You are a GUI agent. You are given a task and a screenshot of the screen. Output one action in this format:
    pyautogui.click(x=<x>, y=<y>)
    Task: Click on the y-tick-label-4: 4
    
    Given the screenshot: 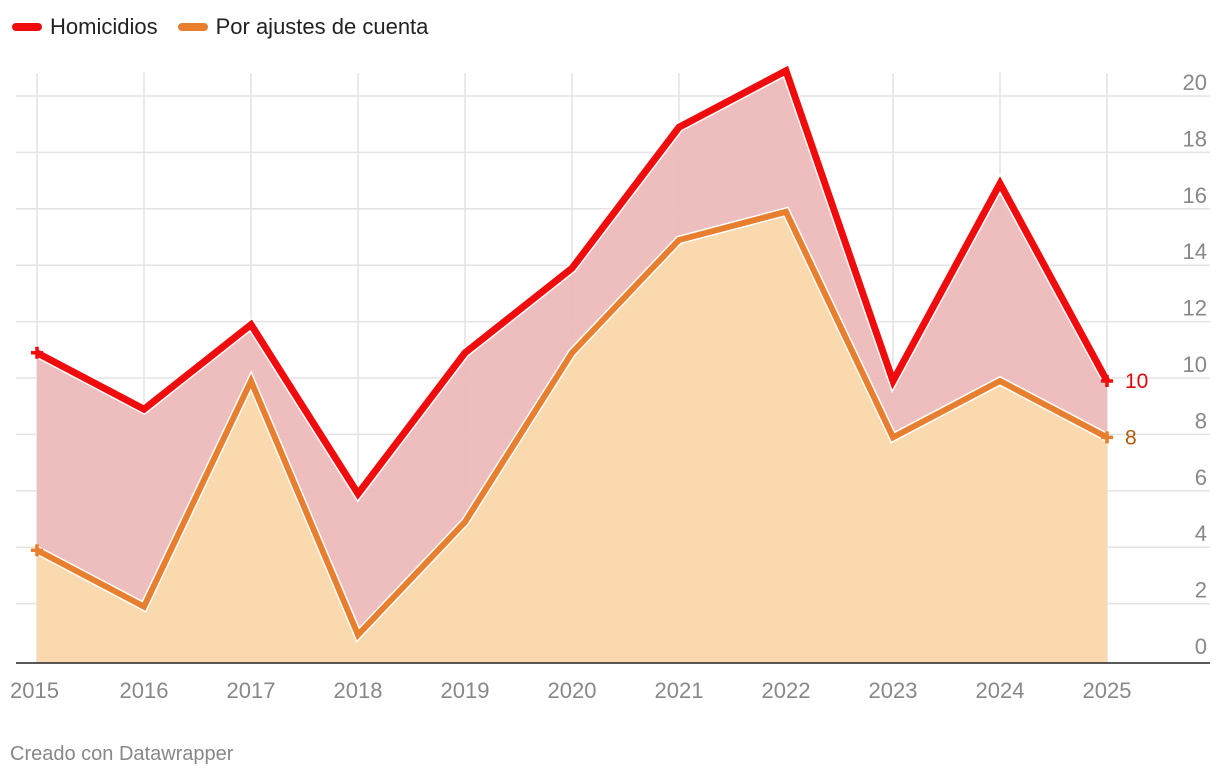 What is the action you would take?
    pyautogui.click(x=1201, y=533)
    